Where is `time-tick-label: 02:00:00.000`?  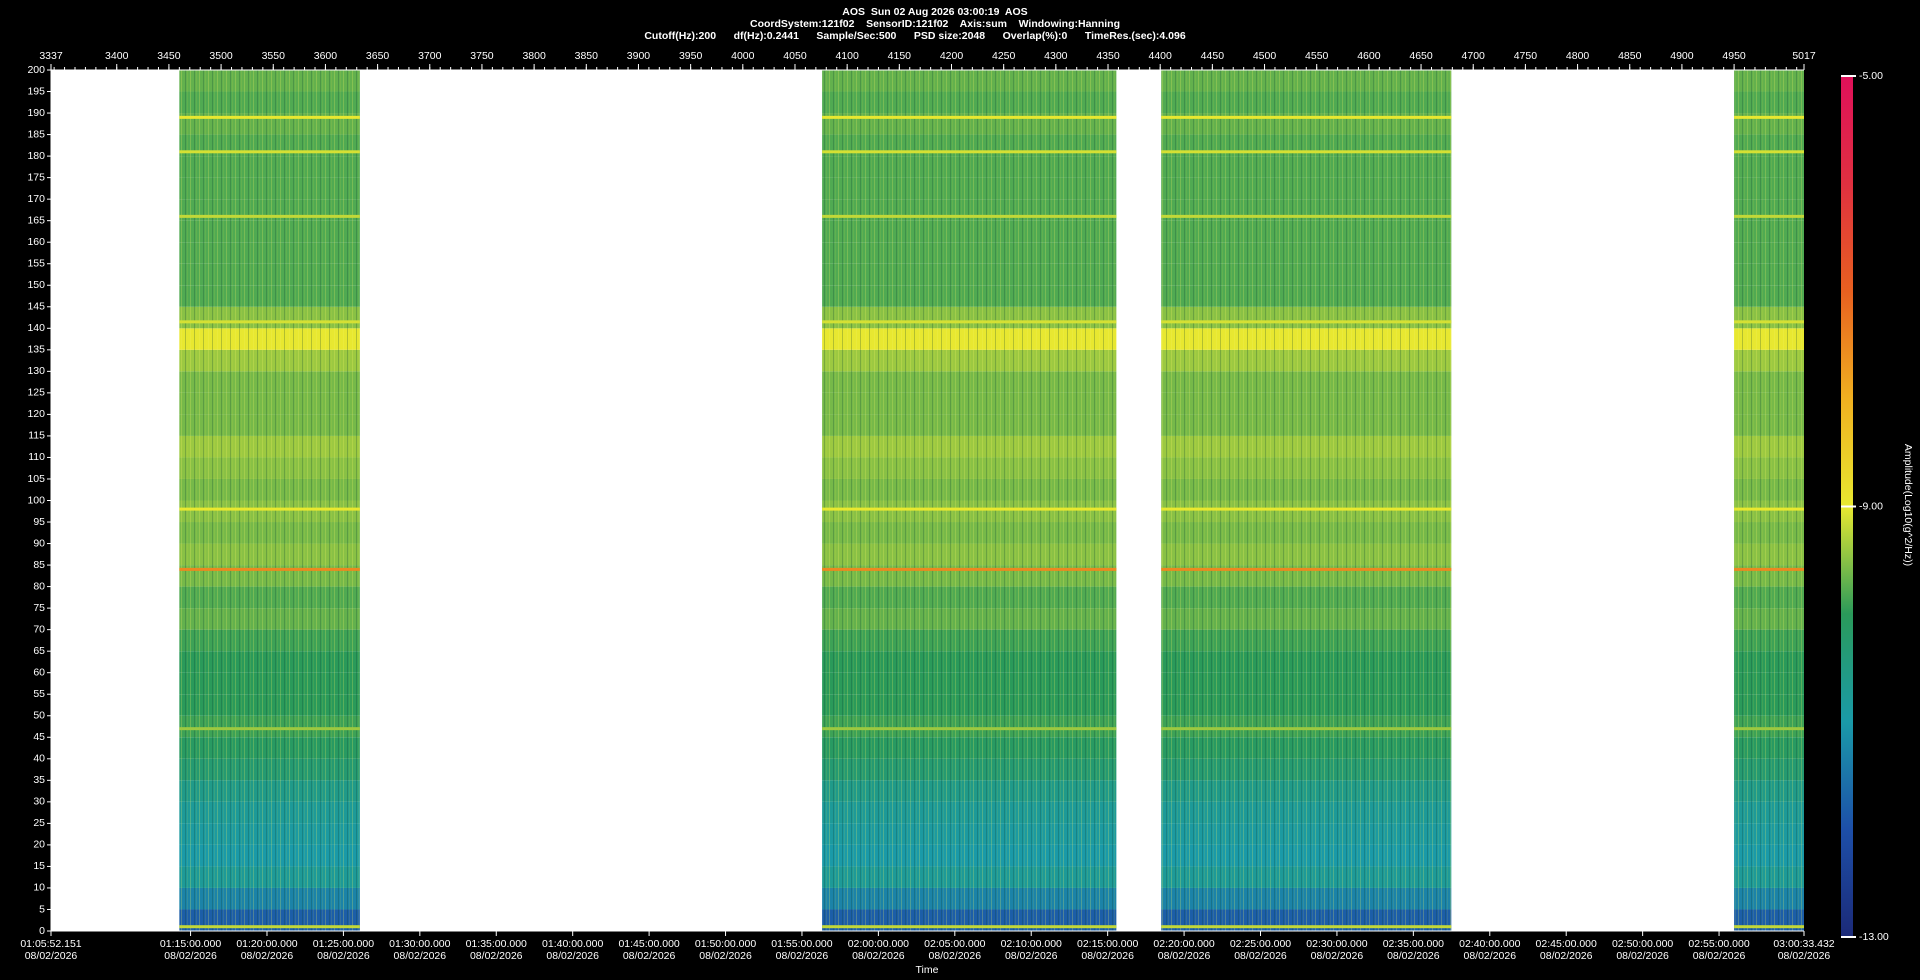
time-tick-label: 02:00:00.000 is located at coordinates (878, 944).